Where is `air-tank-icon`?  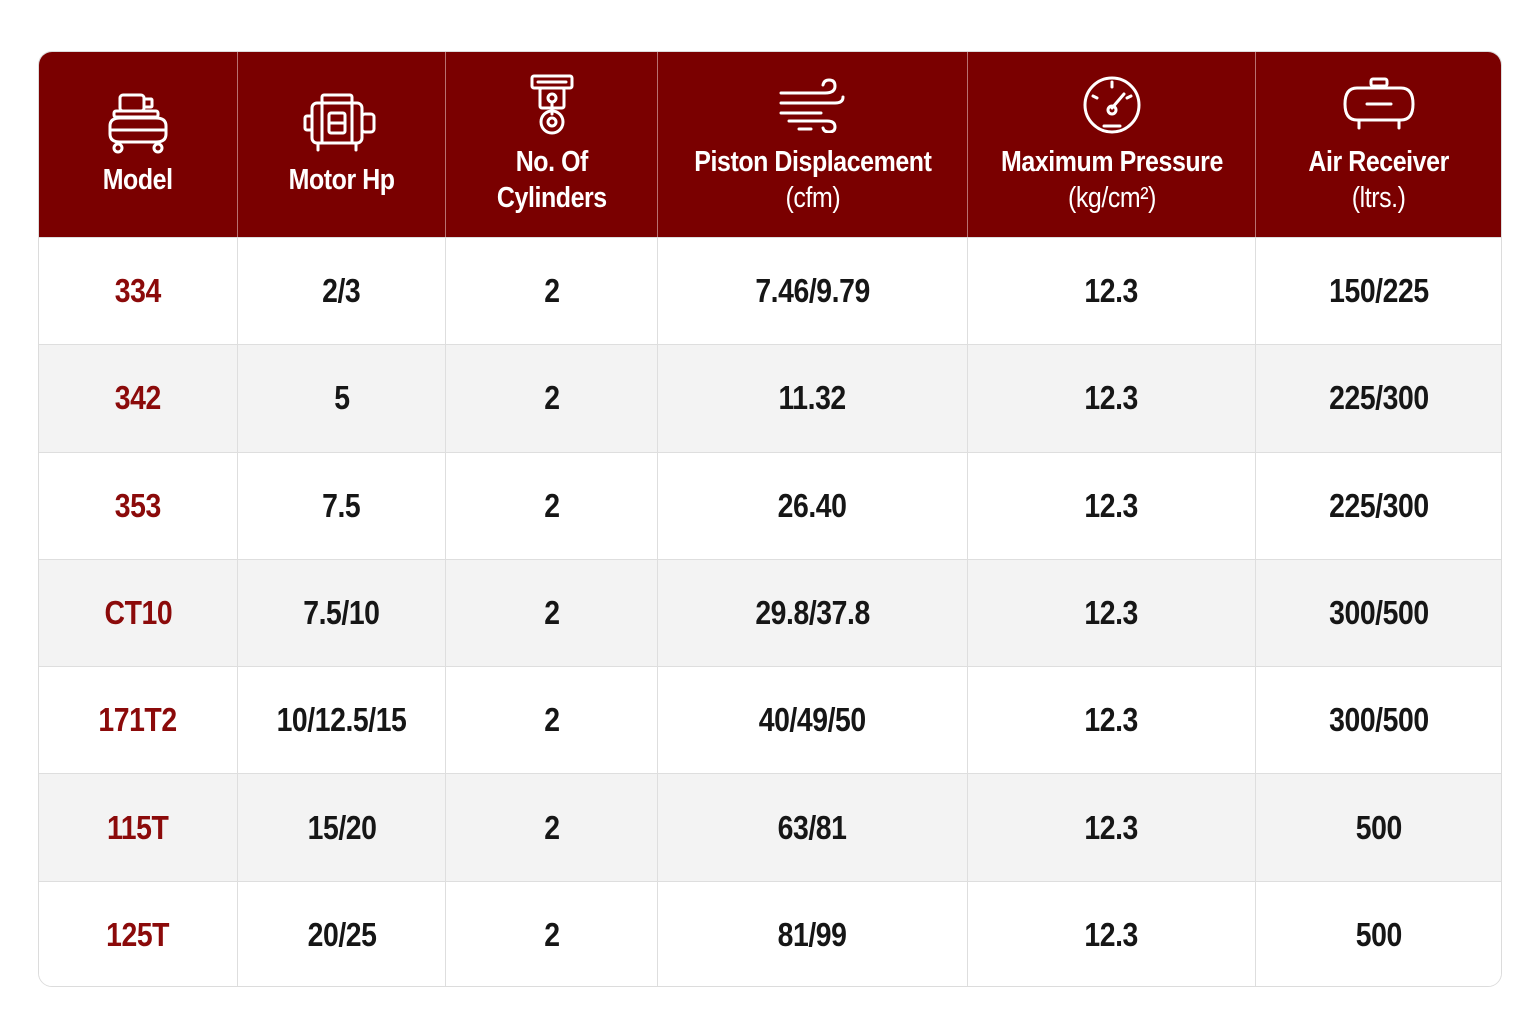
air-tank-icon is located at coordinates (1379, 105).